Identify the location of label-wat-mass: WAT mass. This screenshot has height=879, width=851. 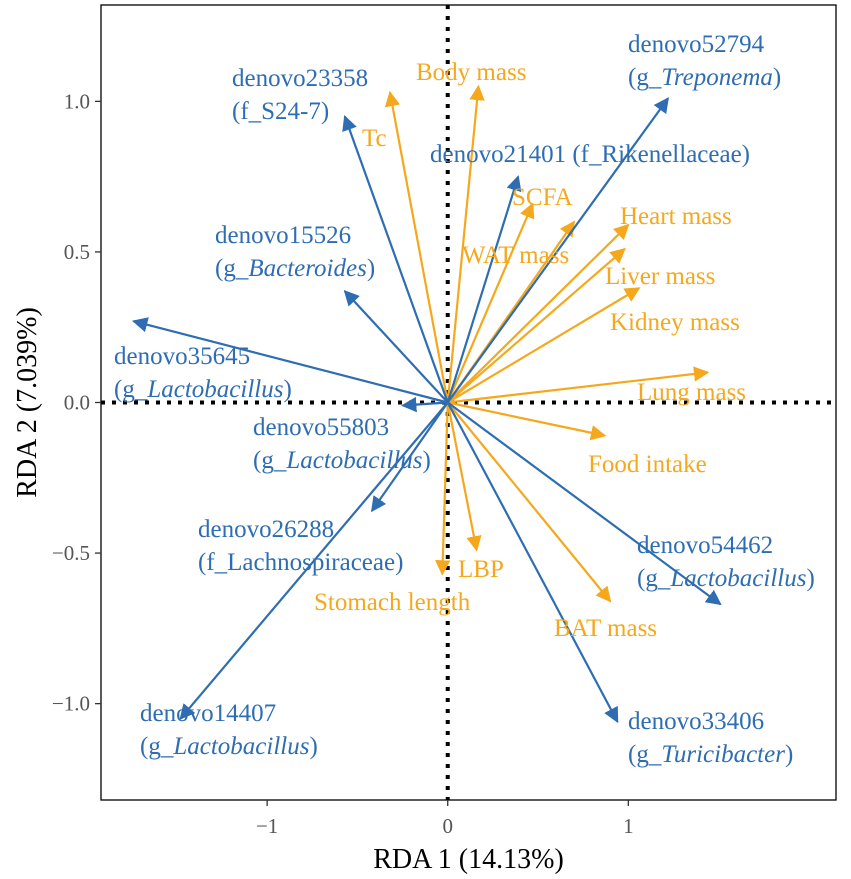
(515, 255).